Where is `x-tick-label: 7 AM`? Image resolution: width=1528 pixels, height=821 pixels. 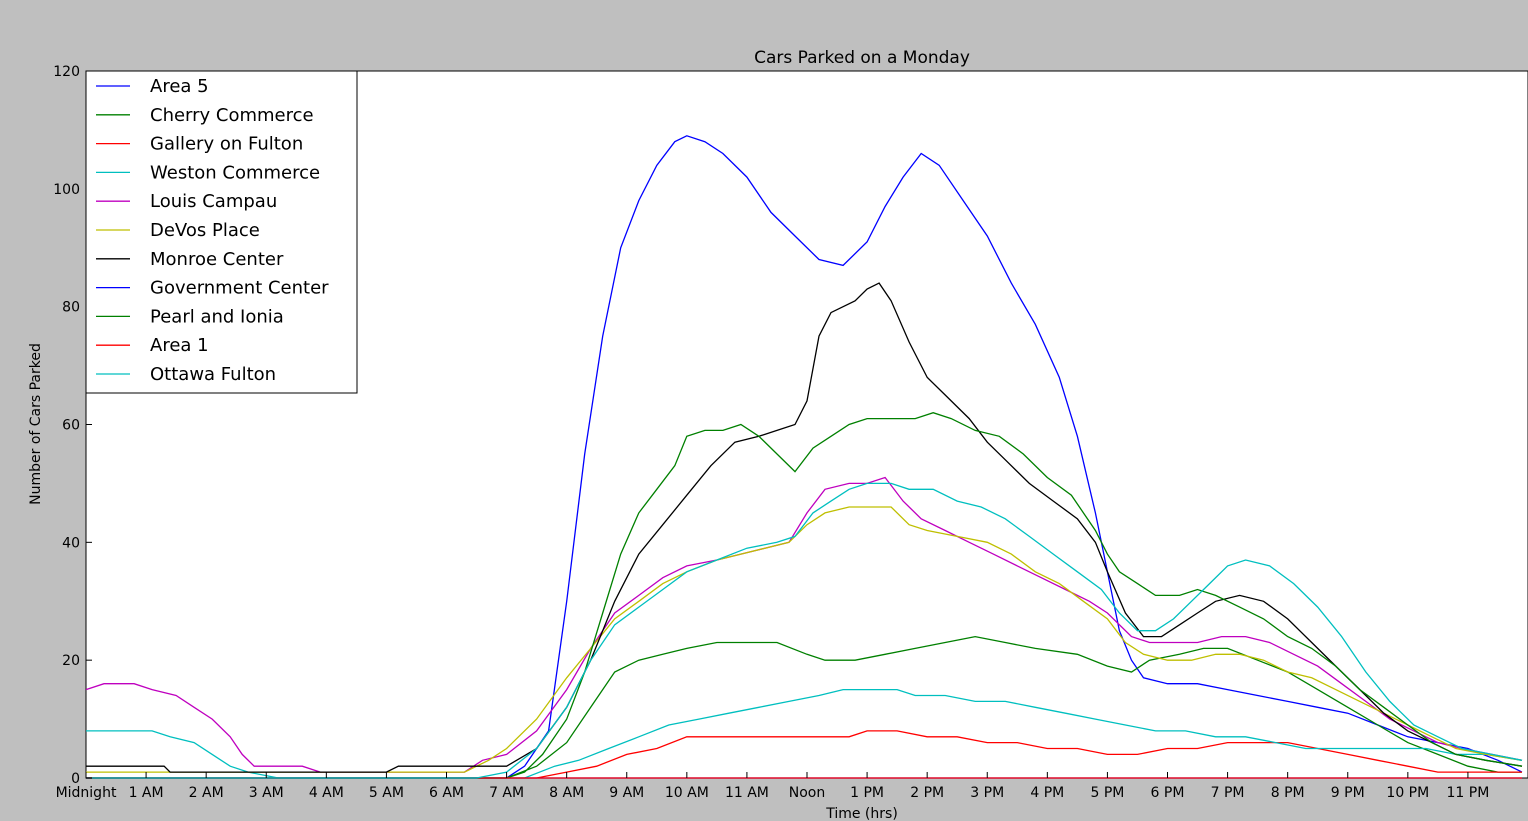 x-tick-label: 7 AM is located at coordinates (506, 793).